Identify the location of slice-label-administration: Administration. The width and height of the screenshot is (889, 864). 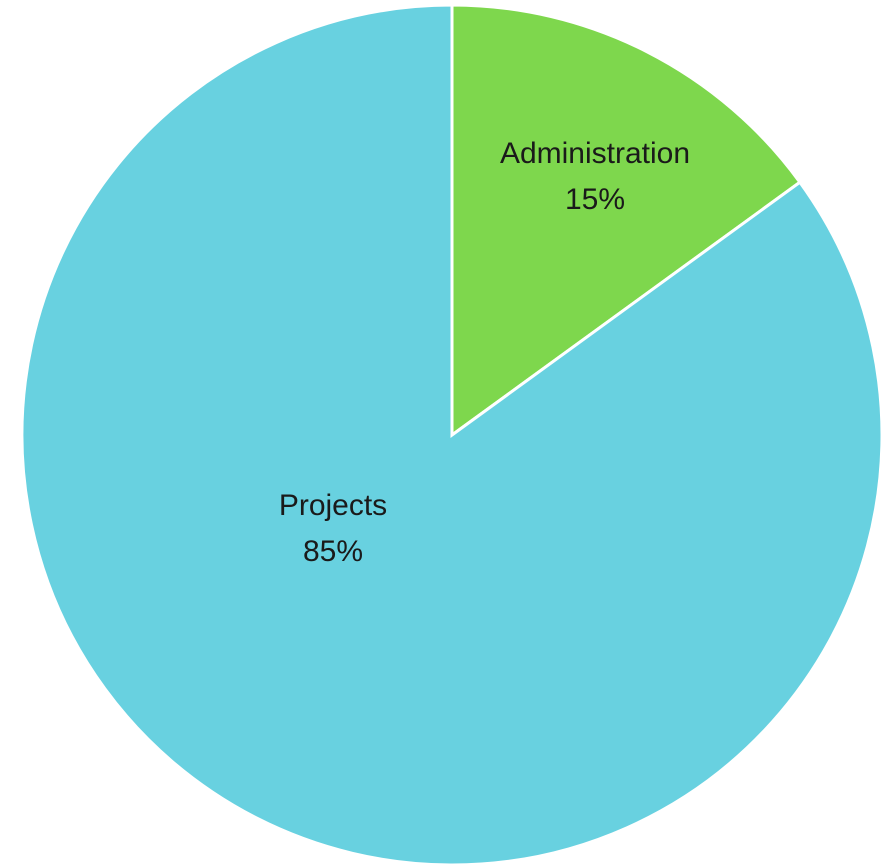
(595, 153).